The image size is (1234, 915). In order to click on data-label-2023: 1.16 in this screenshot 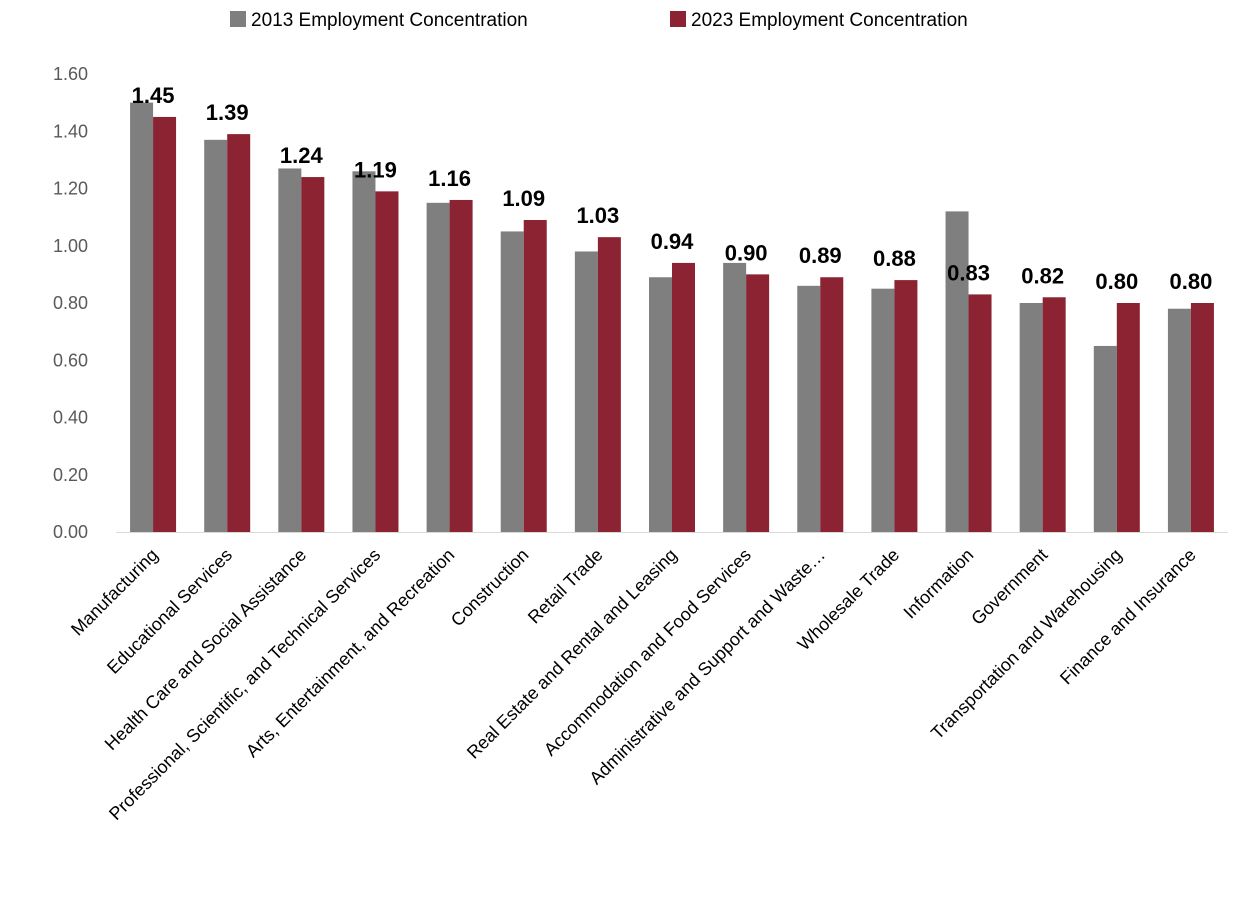, I will do `click(449, 178)`.